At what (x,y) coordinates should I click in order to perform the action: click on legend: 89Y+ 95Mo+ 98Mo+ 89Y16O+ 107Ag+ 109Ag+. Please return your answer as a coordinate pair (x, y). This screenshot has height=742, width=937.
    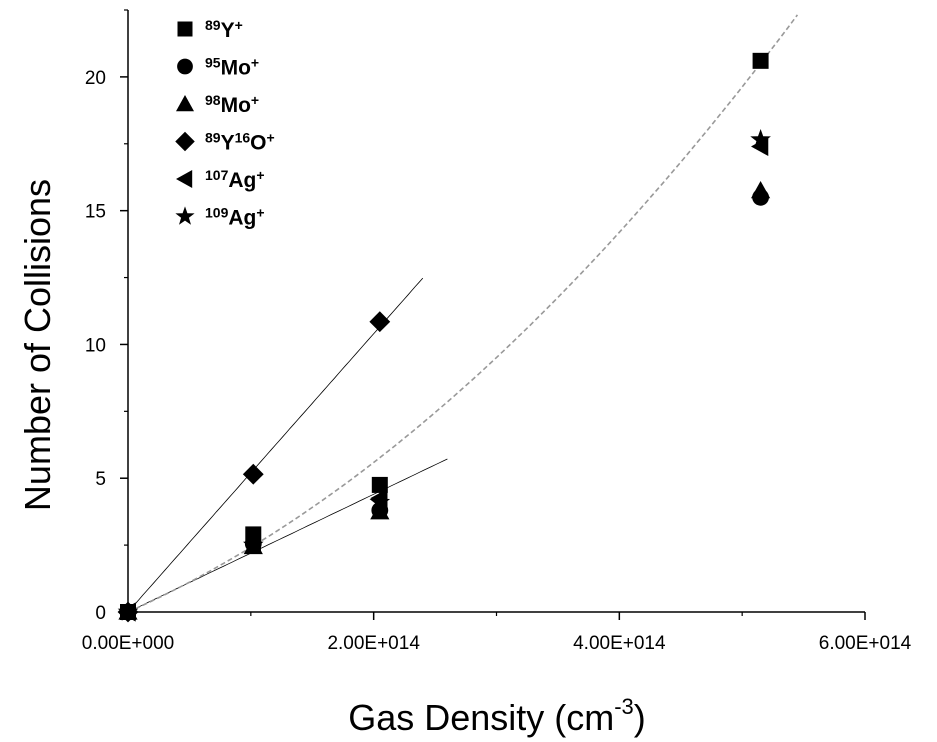
    Looking at the image, I should click on (225, 123).